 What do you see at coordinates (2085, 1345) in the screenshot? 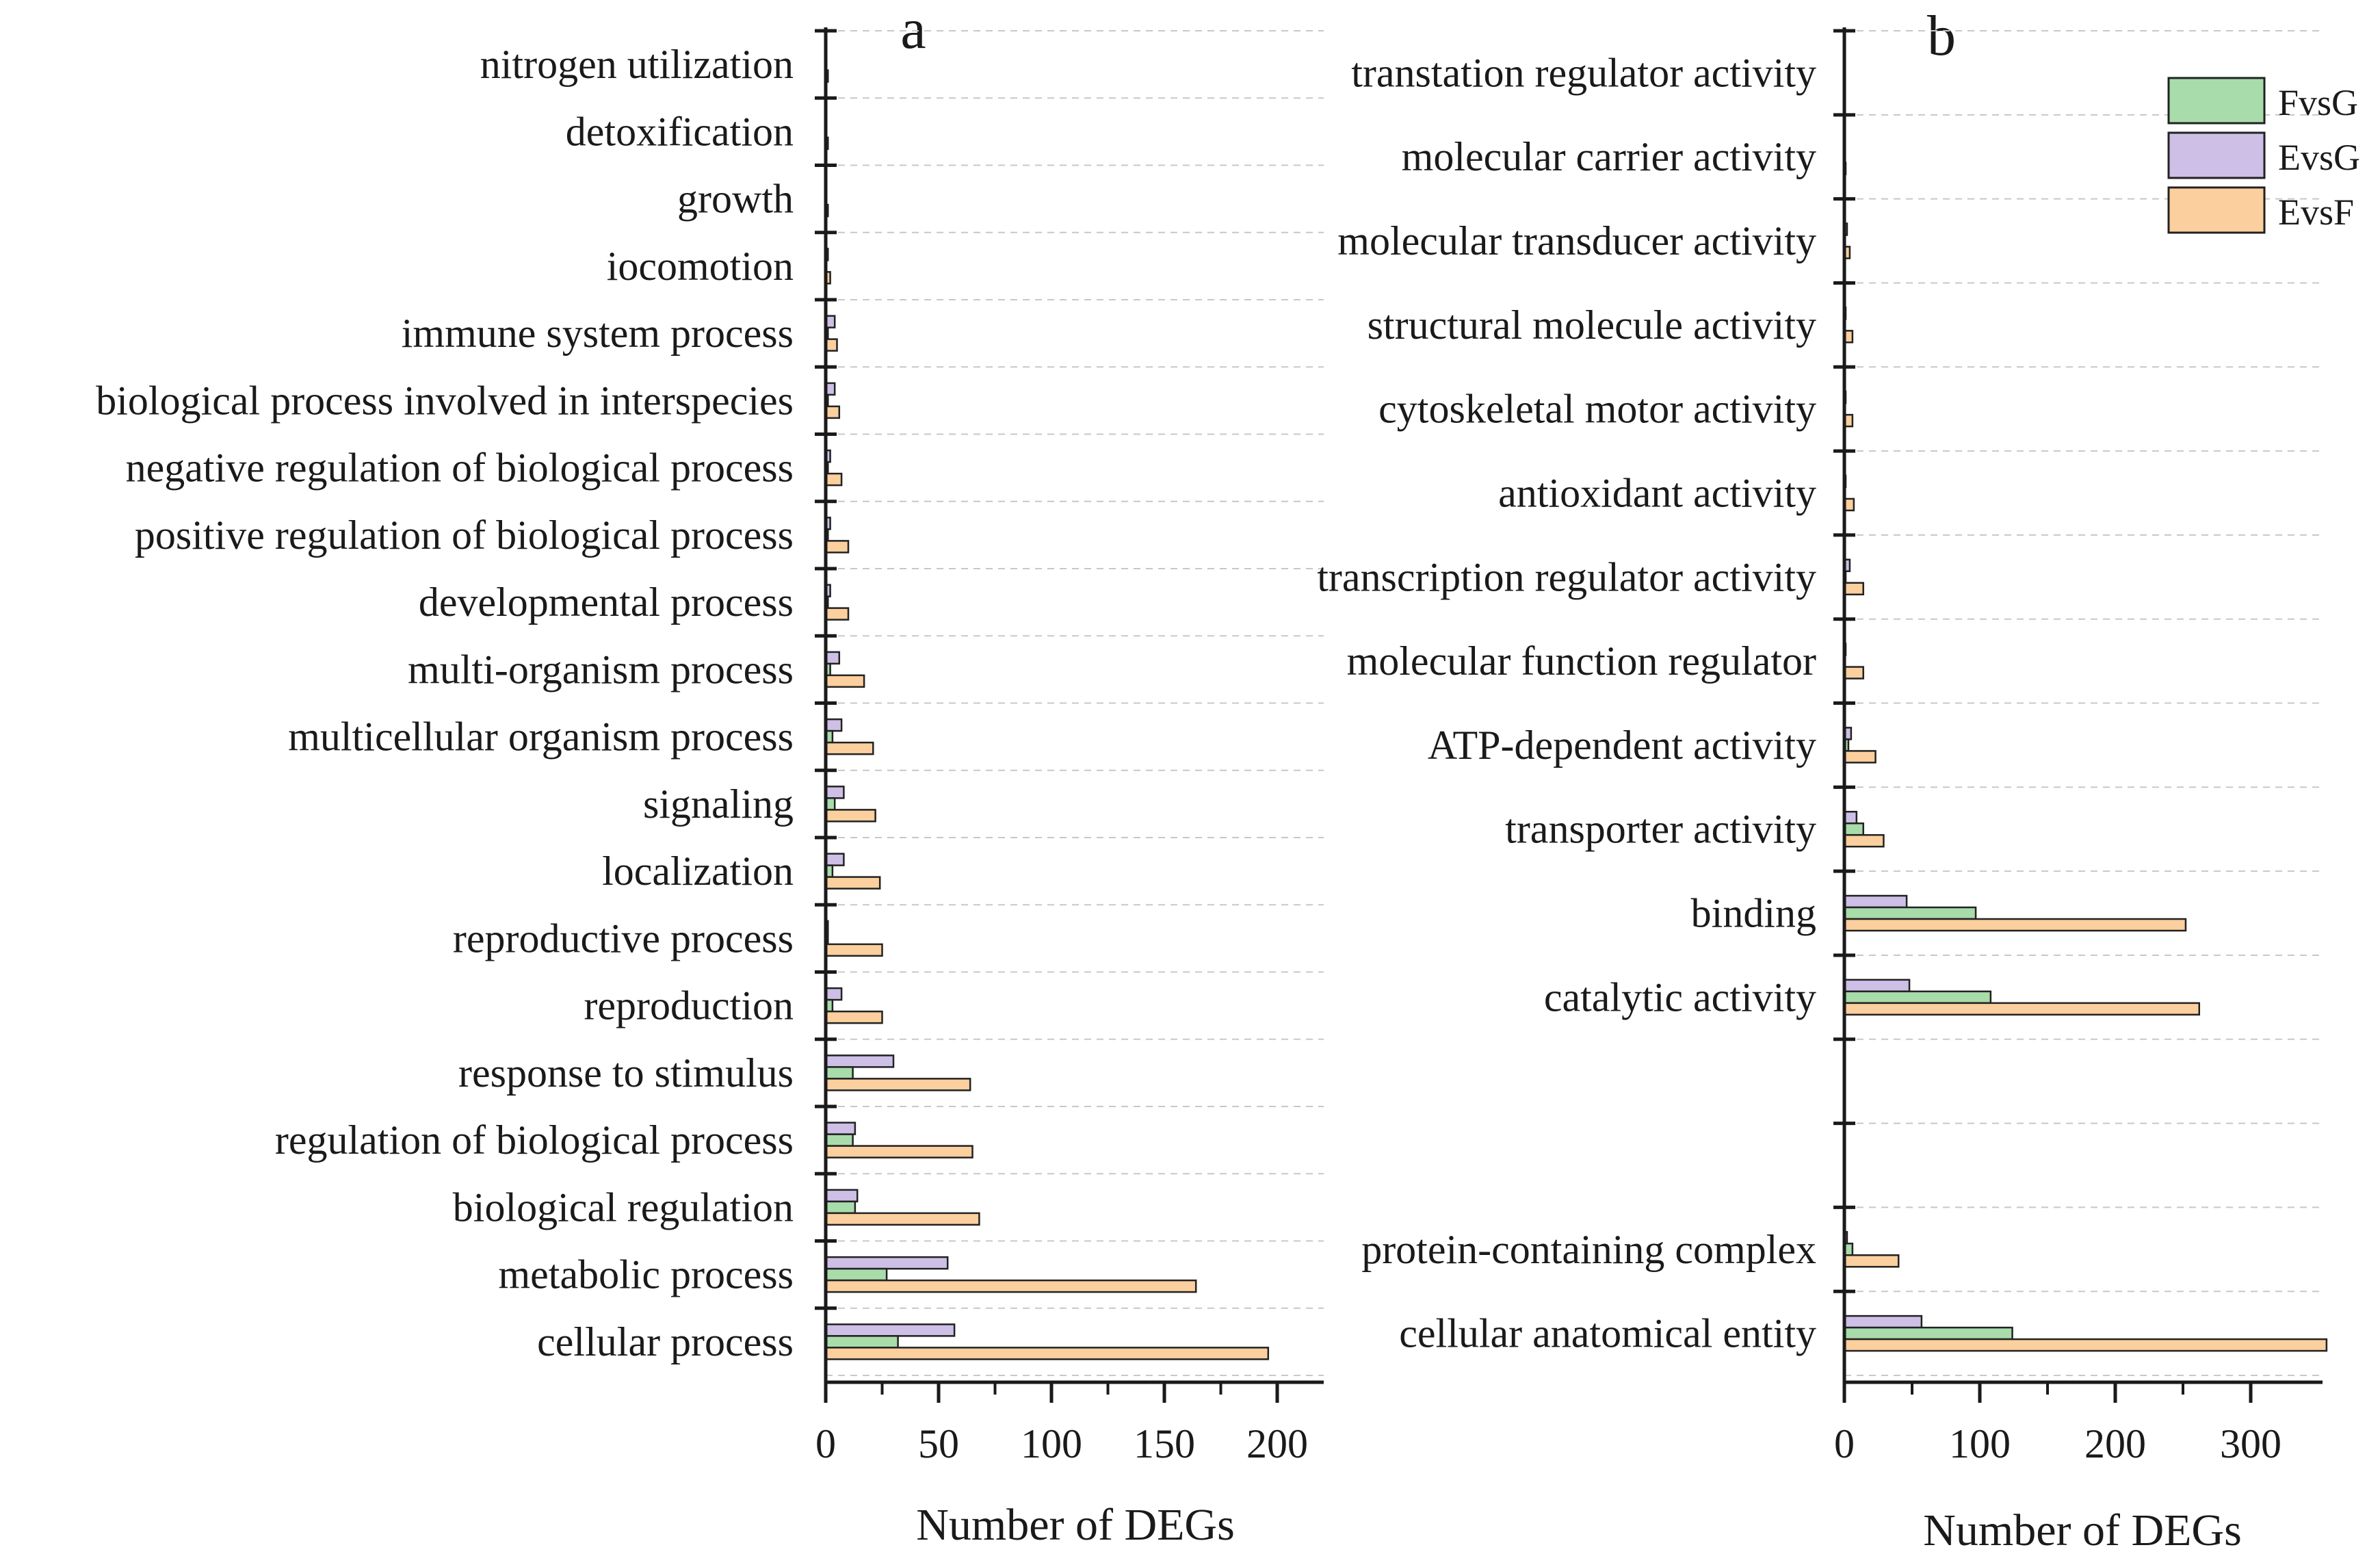
I see `panel-b-bar-evsf-cellular-anatomical-entity` at bounding box center [2085, 1345].